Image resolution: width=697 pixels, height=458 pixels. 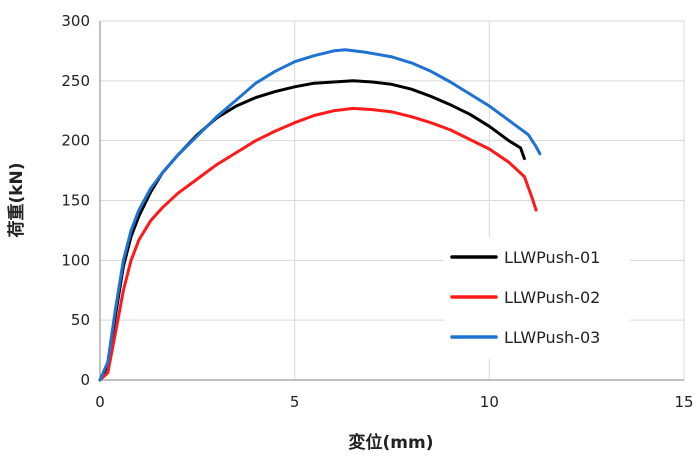 I want to click on legend: LLWPush-01 LLWPush-02 LLWPush-03, so click(x=537, y=298).